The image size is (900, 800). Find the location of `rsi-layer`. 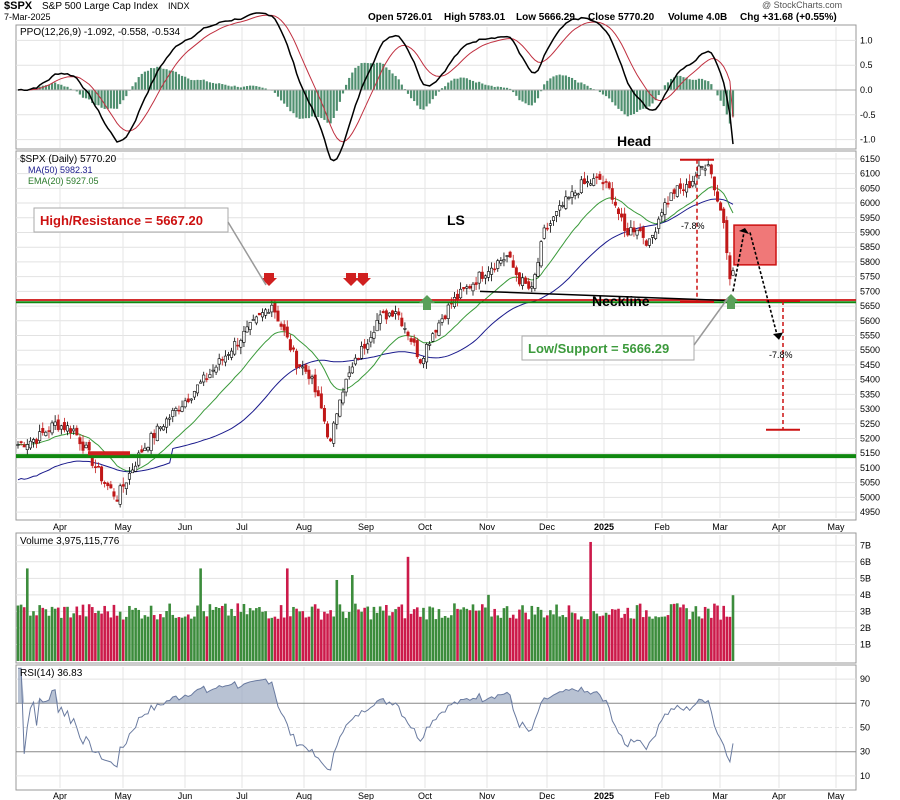

rsi-layer is located at coordinates (376, 719).